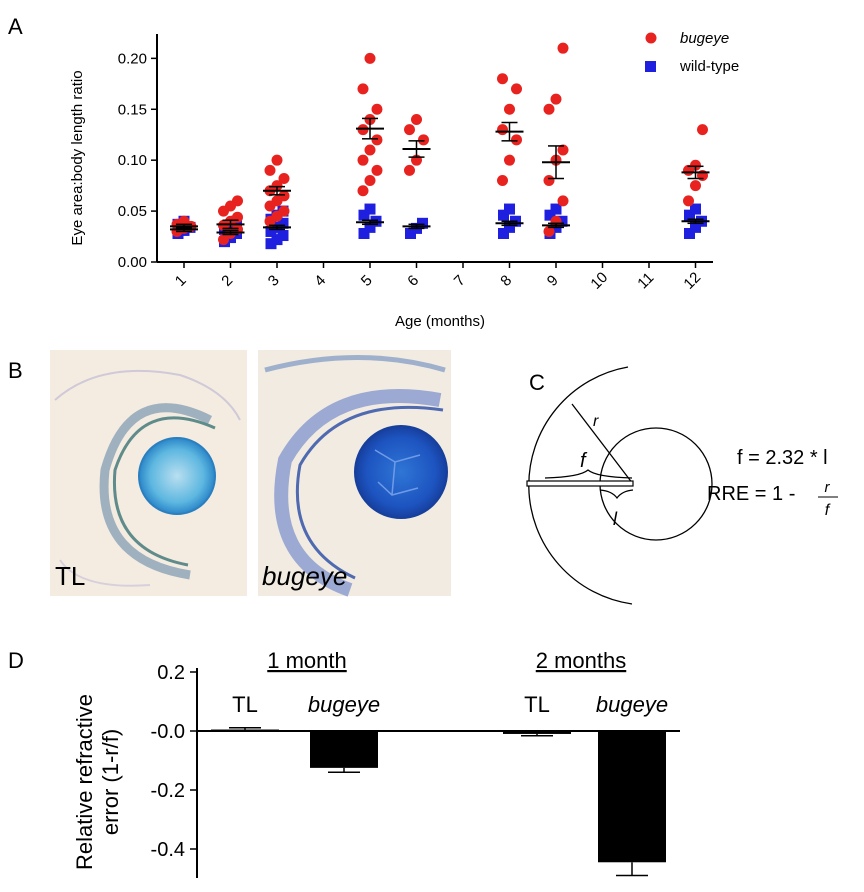  Describe the element at coordinates (537, 382) in the screenshot. I see `panel-letter-c: C` at that location.